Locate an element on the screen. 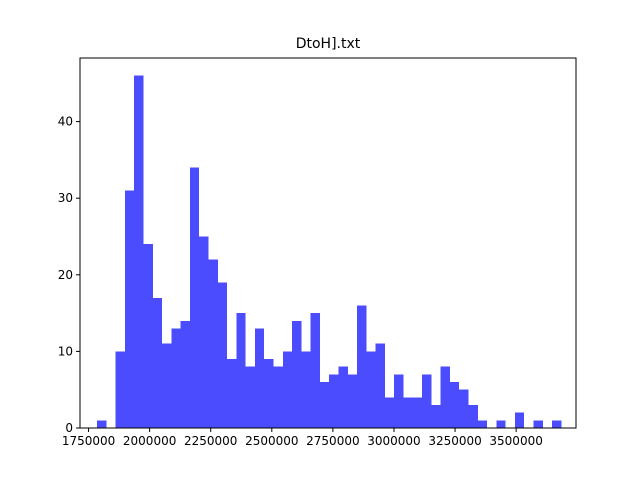 This screenshot has width=640, height=480. x-tick-label: 3500000 is located at coordinates (515, 441).